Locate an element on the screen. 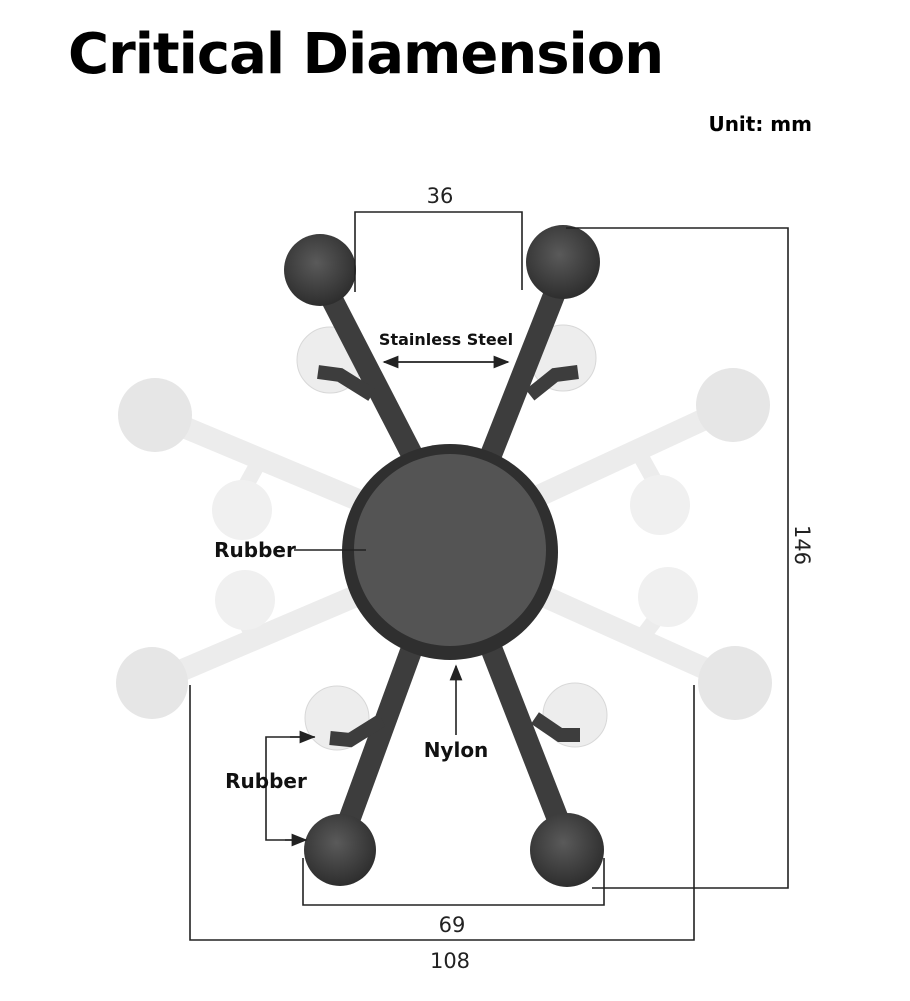  label-stainless-steel: Stainless Steel is located at coordinates (446, 339).